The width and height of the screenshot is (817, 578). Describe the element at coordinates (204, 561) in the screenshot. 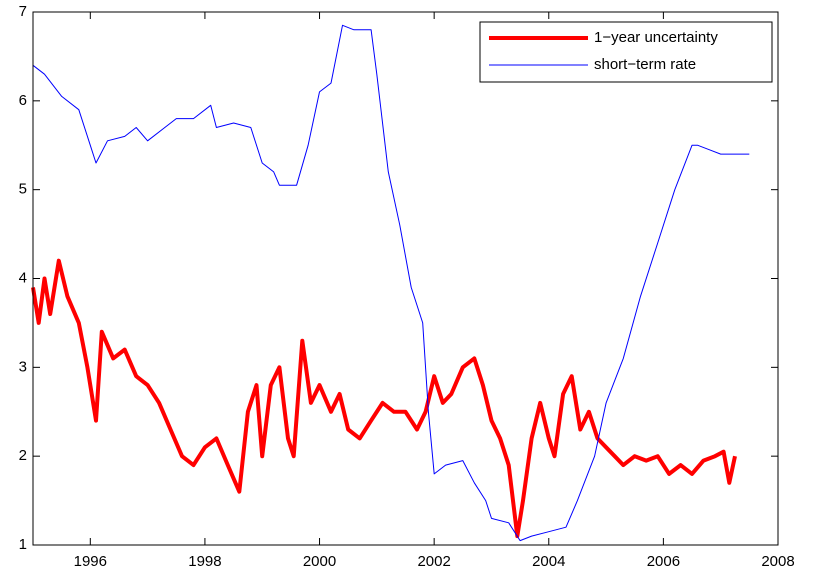

I see `x-tick-label: 1998` at that location.